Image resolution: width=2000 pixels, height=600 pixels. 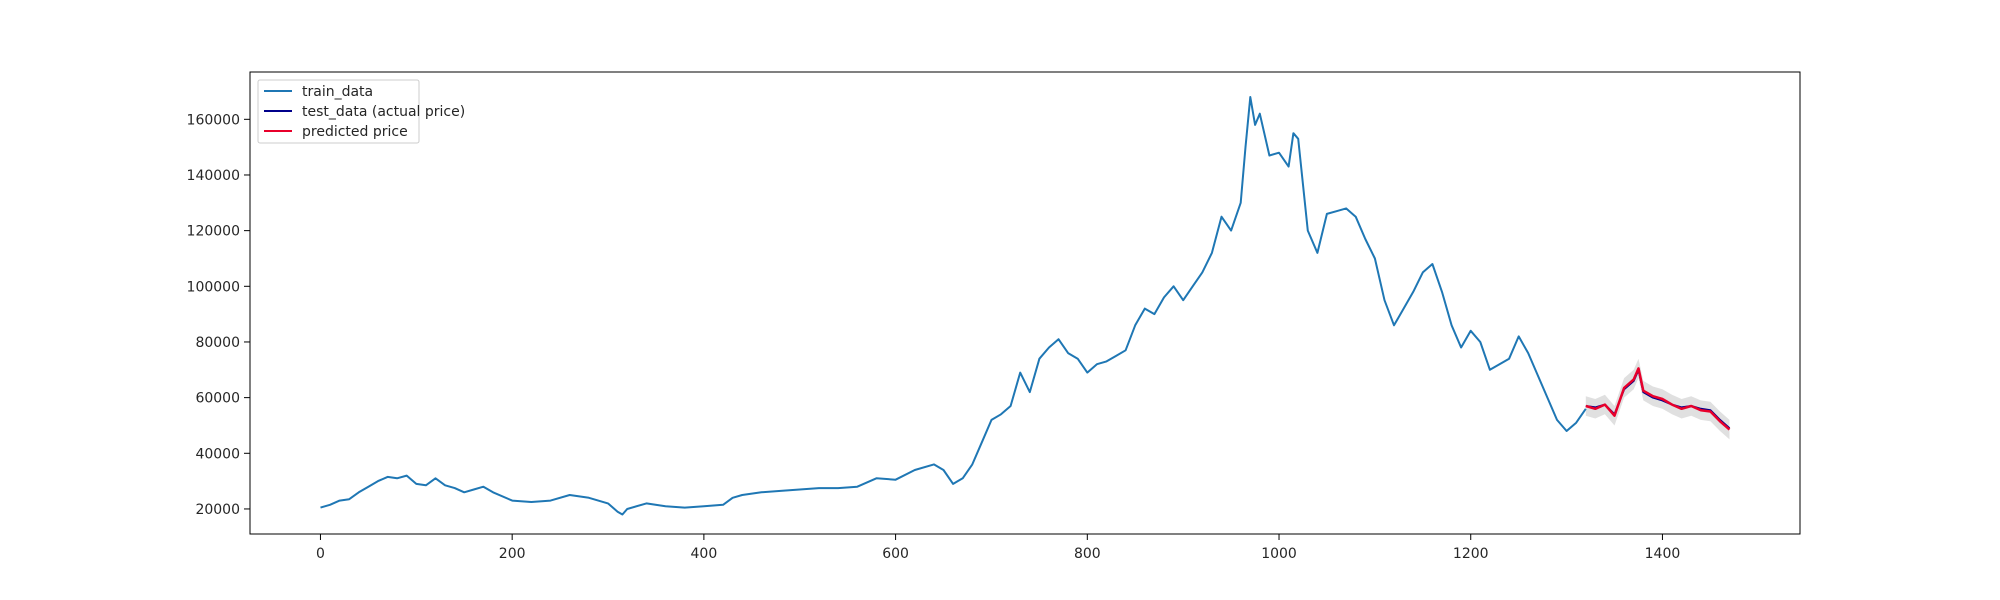 I want to click on y-tick-label: 80000, so click(x=217, y=343).